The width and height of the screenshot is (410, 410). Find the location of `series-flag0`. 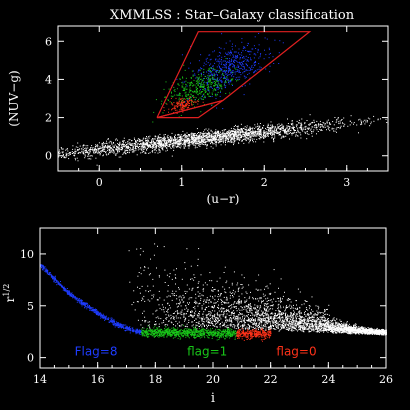

series-flag0 is located at coordinates (183, 105).